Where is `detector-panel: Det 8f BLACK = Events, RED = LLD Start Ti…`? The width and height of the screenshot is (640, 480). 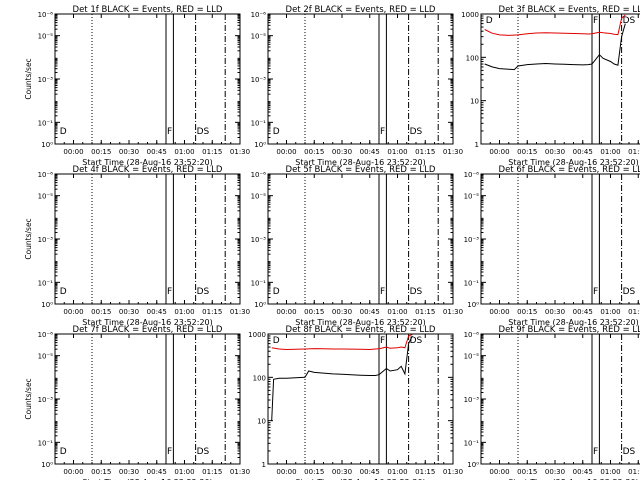
detector-panel: Det 8f BLACK = Events, RED = LLD Start Ti… is located at coordinates (355, 402).